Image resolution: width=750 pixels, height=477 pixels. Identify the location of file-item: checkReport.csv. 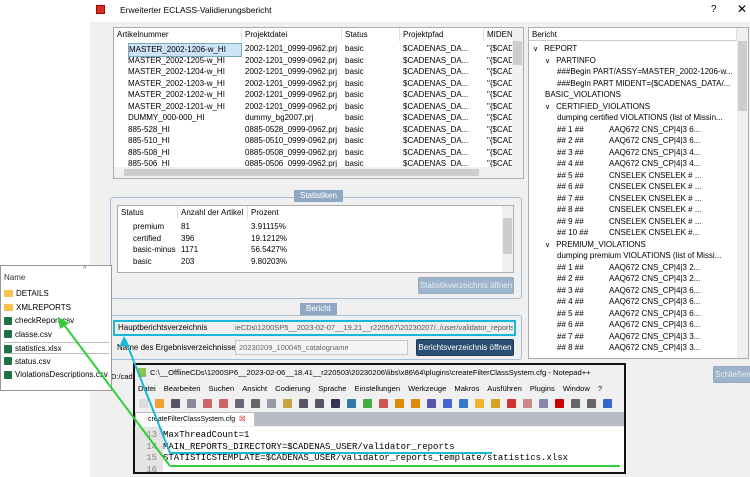
(57, 321).